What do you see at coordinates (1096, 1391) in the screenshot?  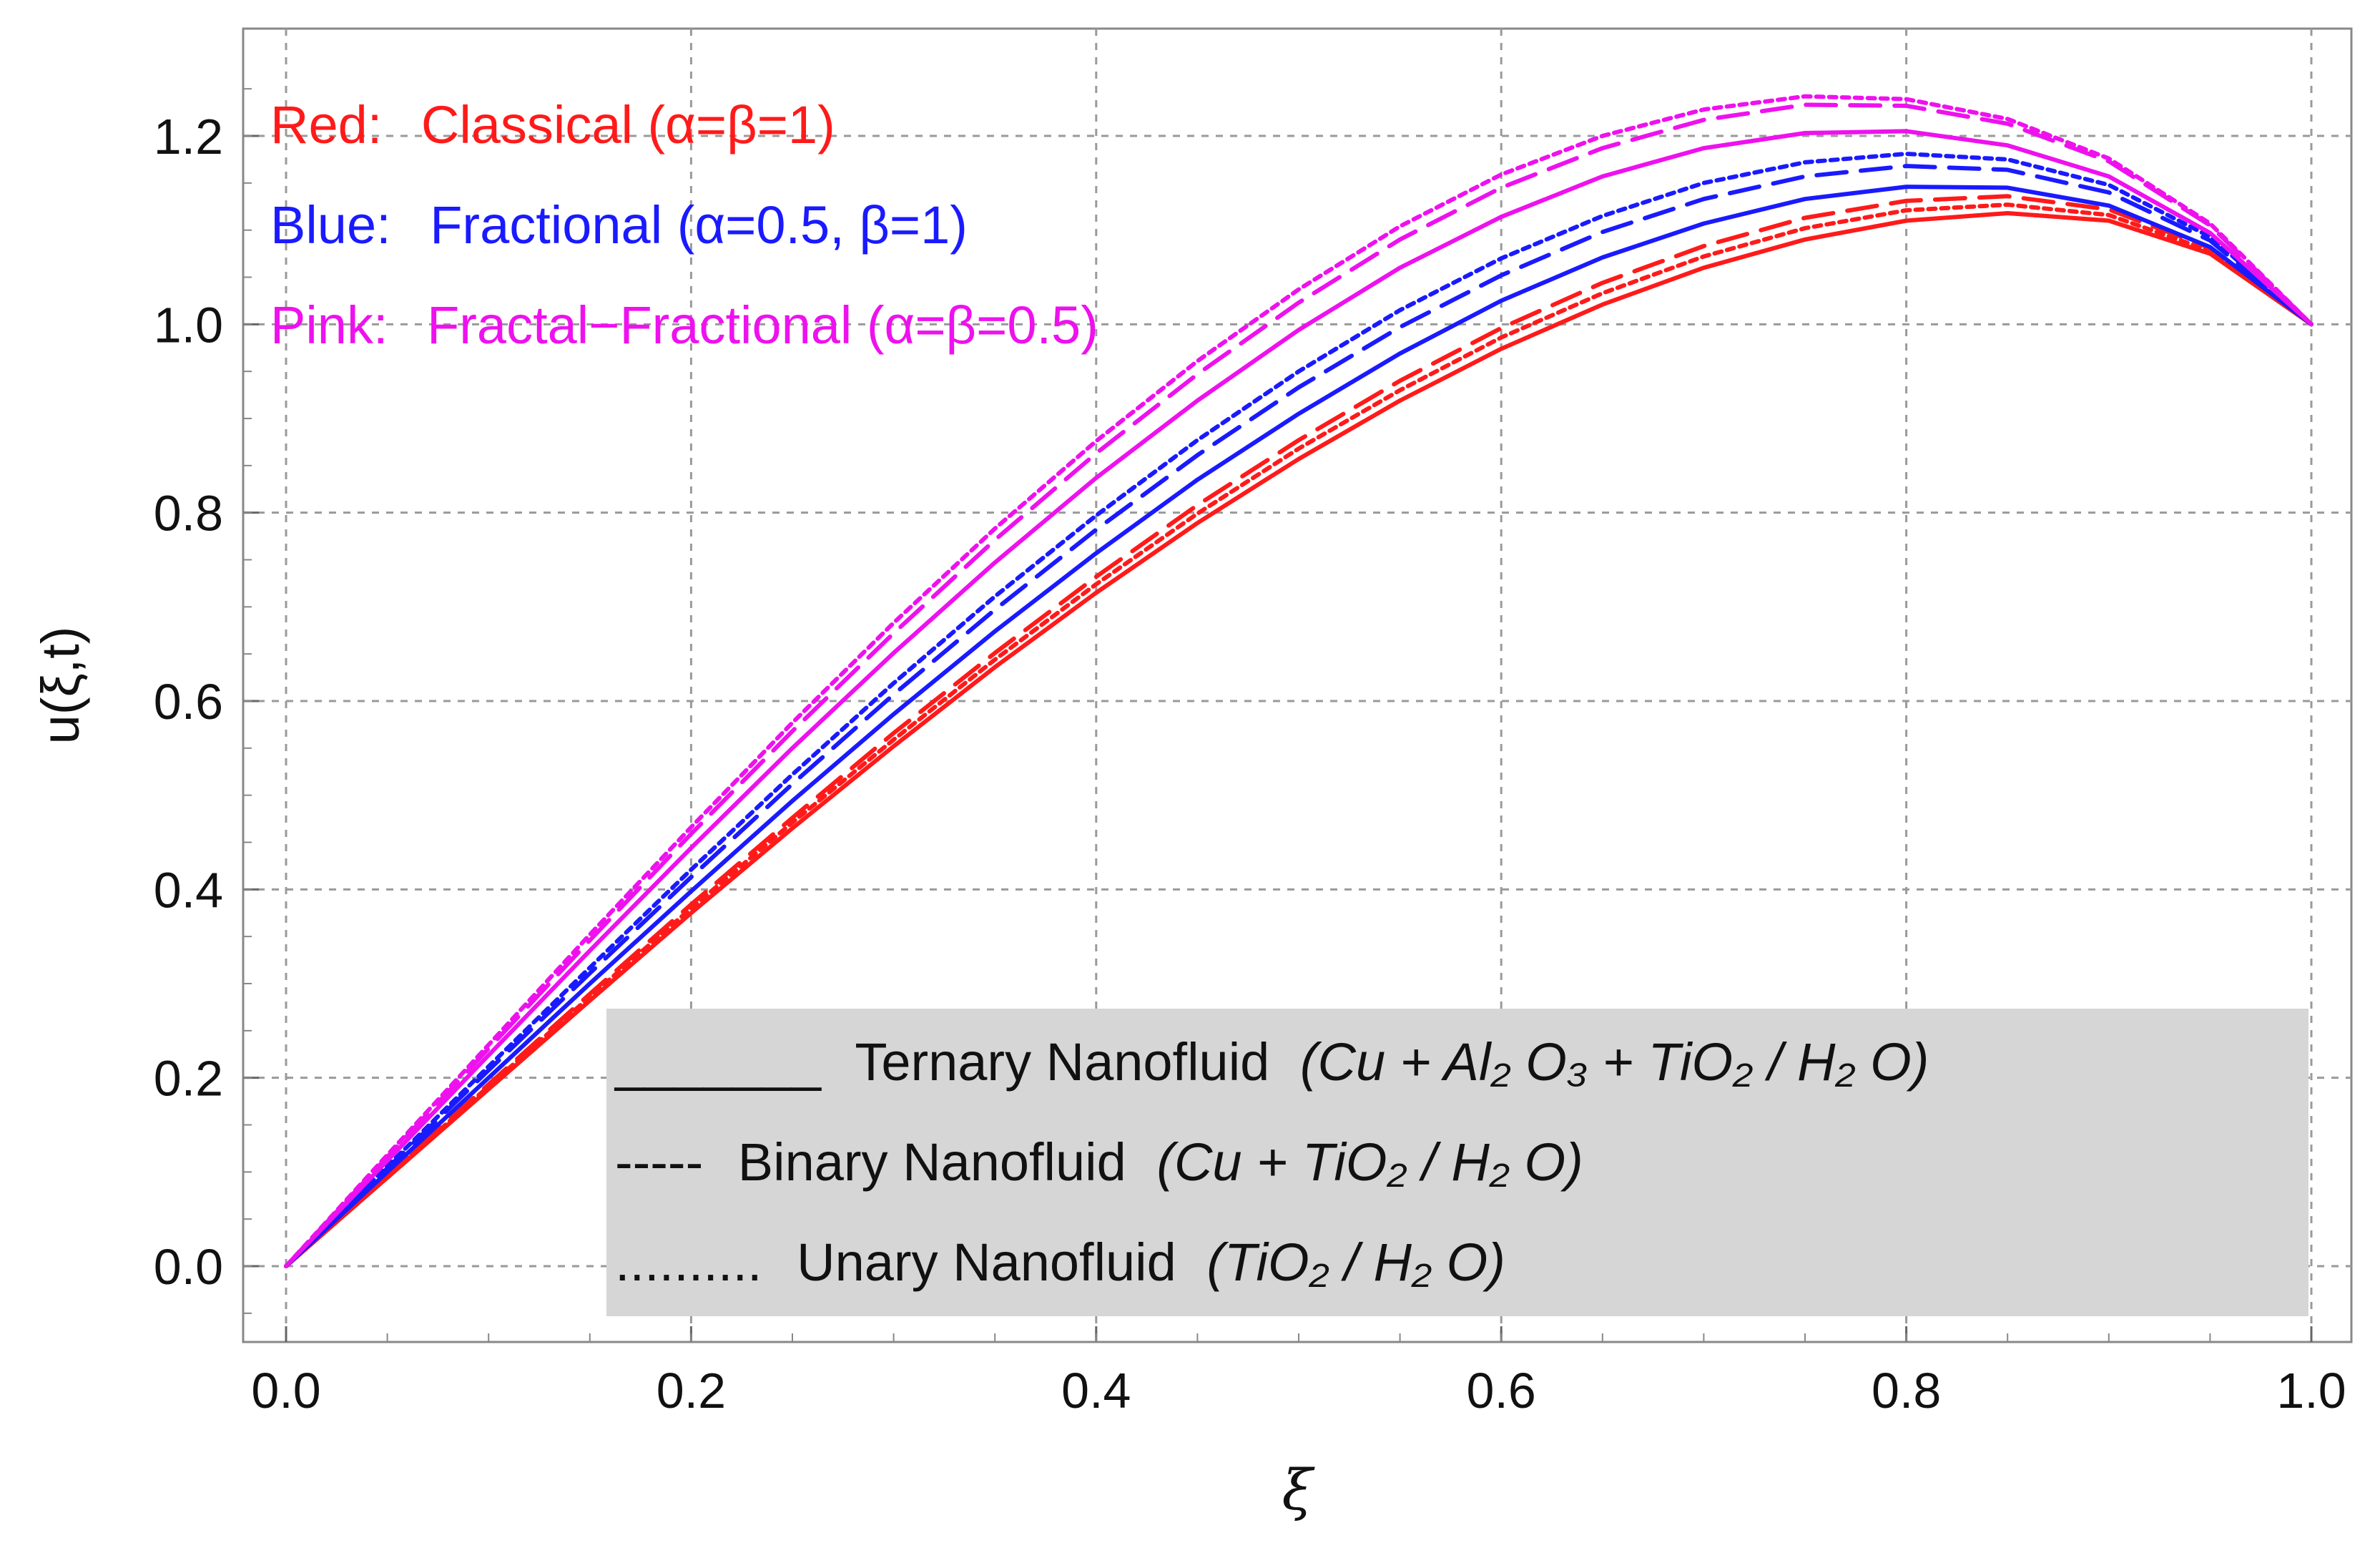 I see `x-tick-label: 0.4` at bounding box center [1096, 1391].